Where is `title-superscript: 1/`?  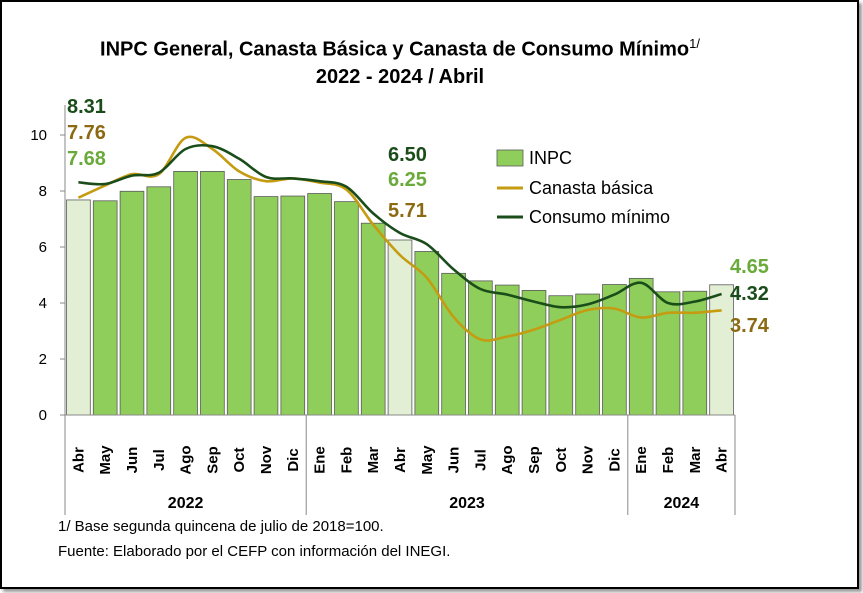
title-superscript: 1/ is located at coordinates (694, 43).